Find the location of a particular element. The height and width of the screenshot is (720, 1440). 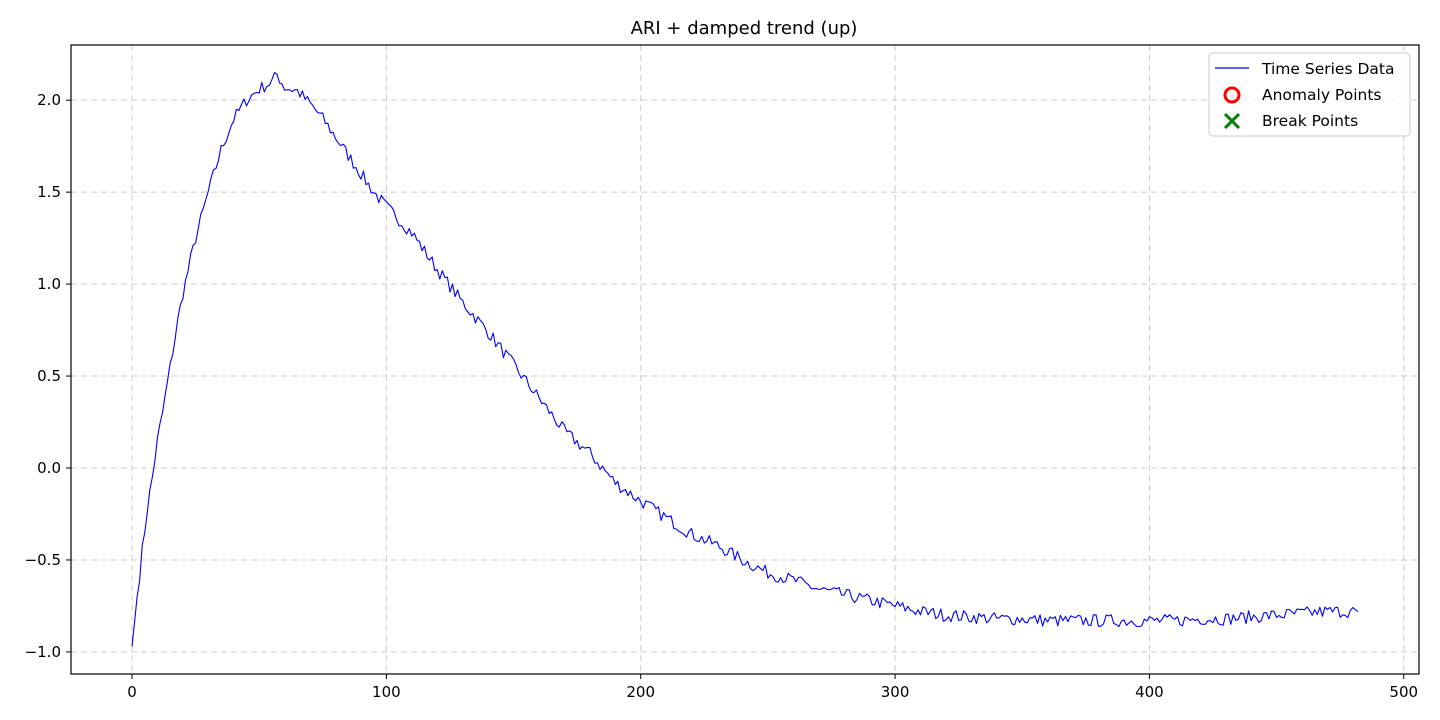

legend-box is located at coordinates (1309, 94).